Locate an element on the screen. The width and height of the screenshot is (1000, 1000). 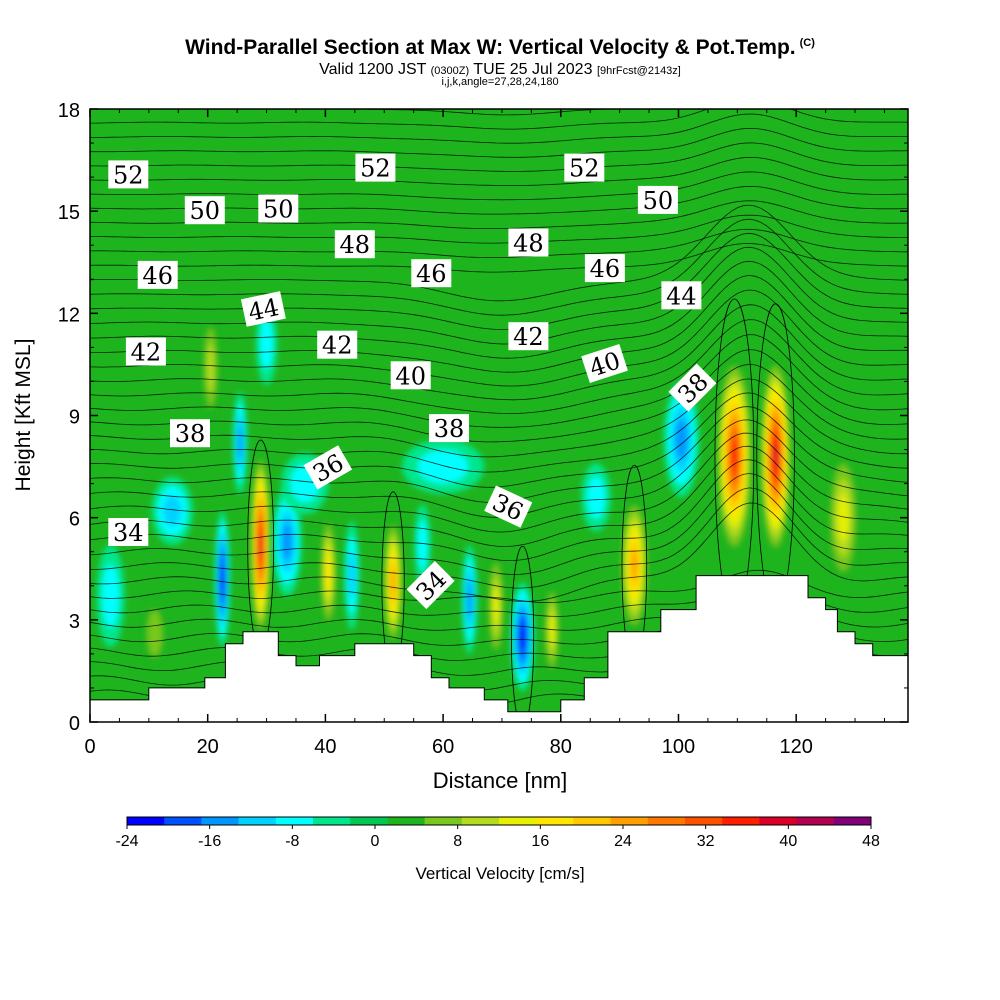
isentrope-label-text: 38 is located at coordinates (190, 434).